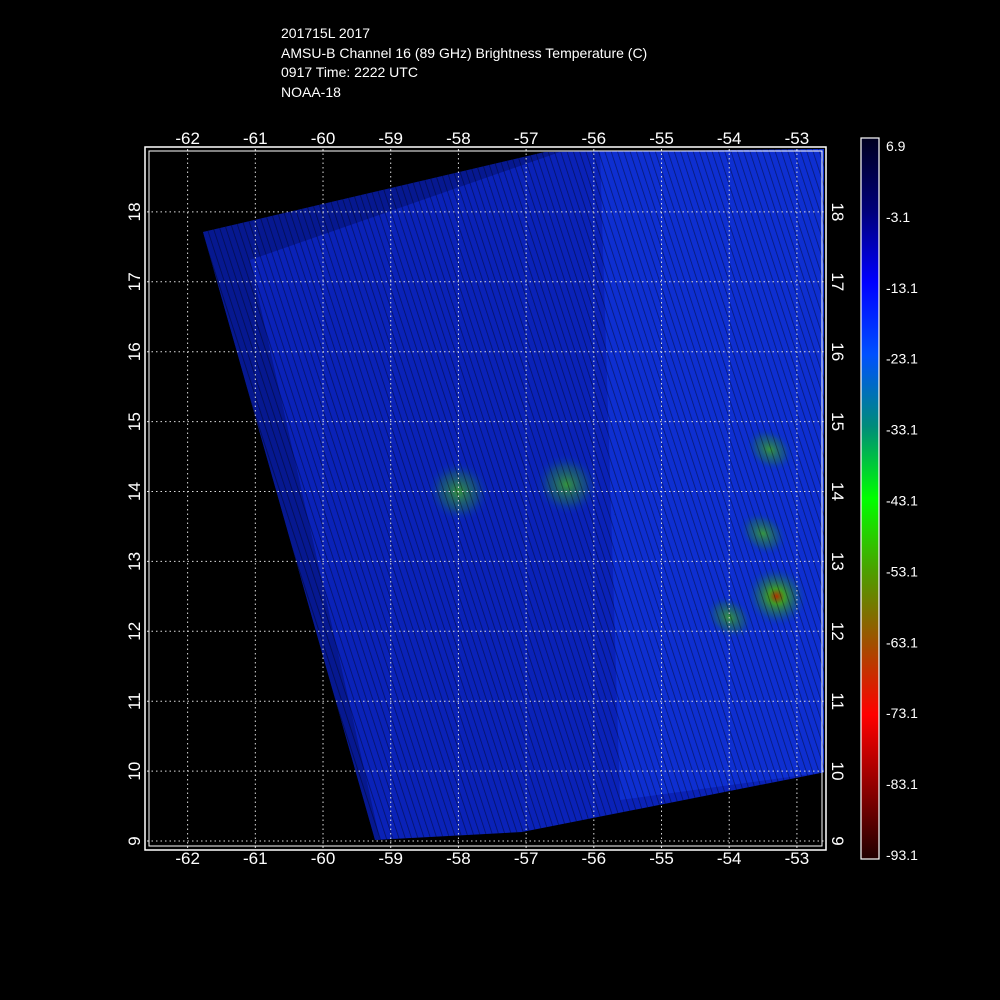  I want to click on lat-label-left-11: 11, so click(134, 701).